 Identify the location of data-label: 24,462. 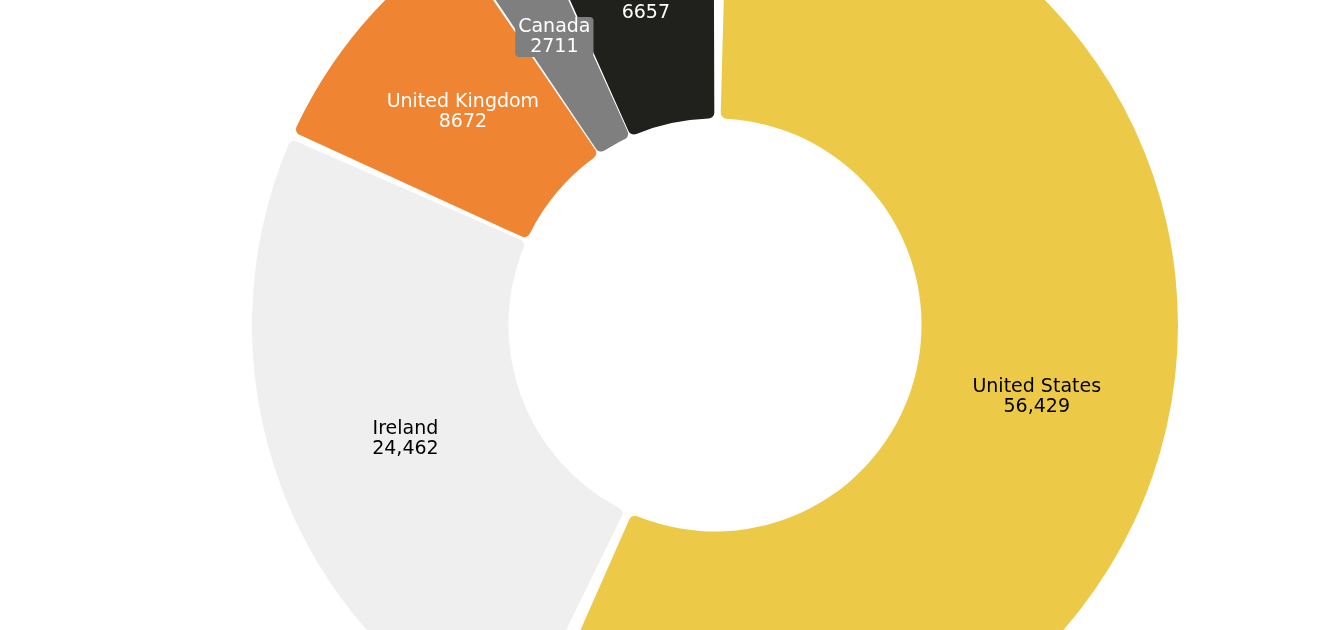
(405, 446).